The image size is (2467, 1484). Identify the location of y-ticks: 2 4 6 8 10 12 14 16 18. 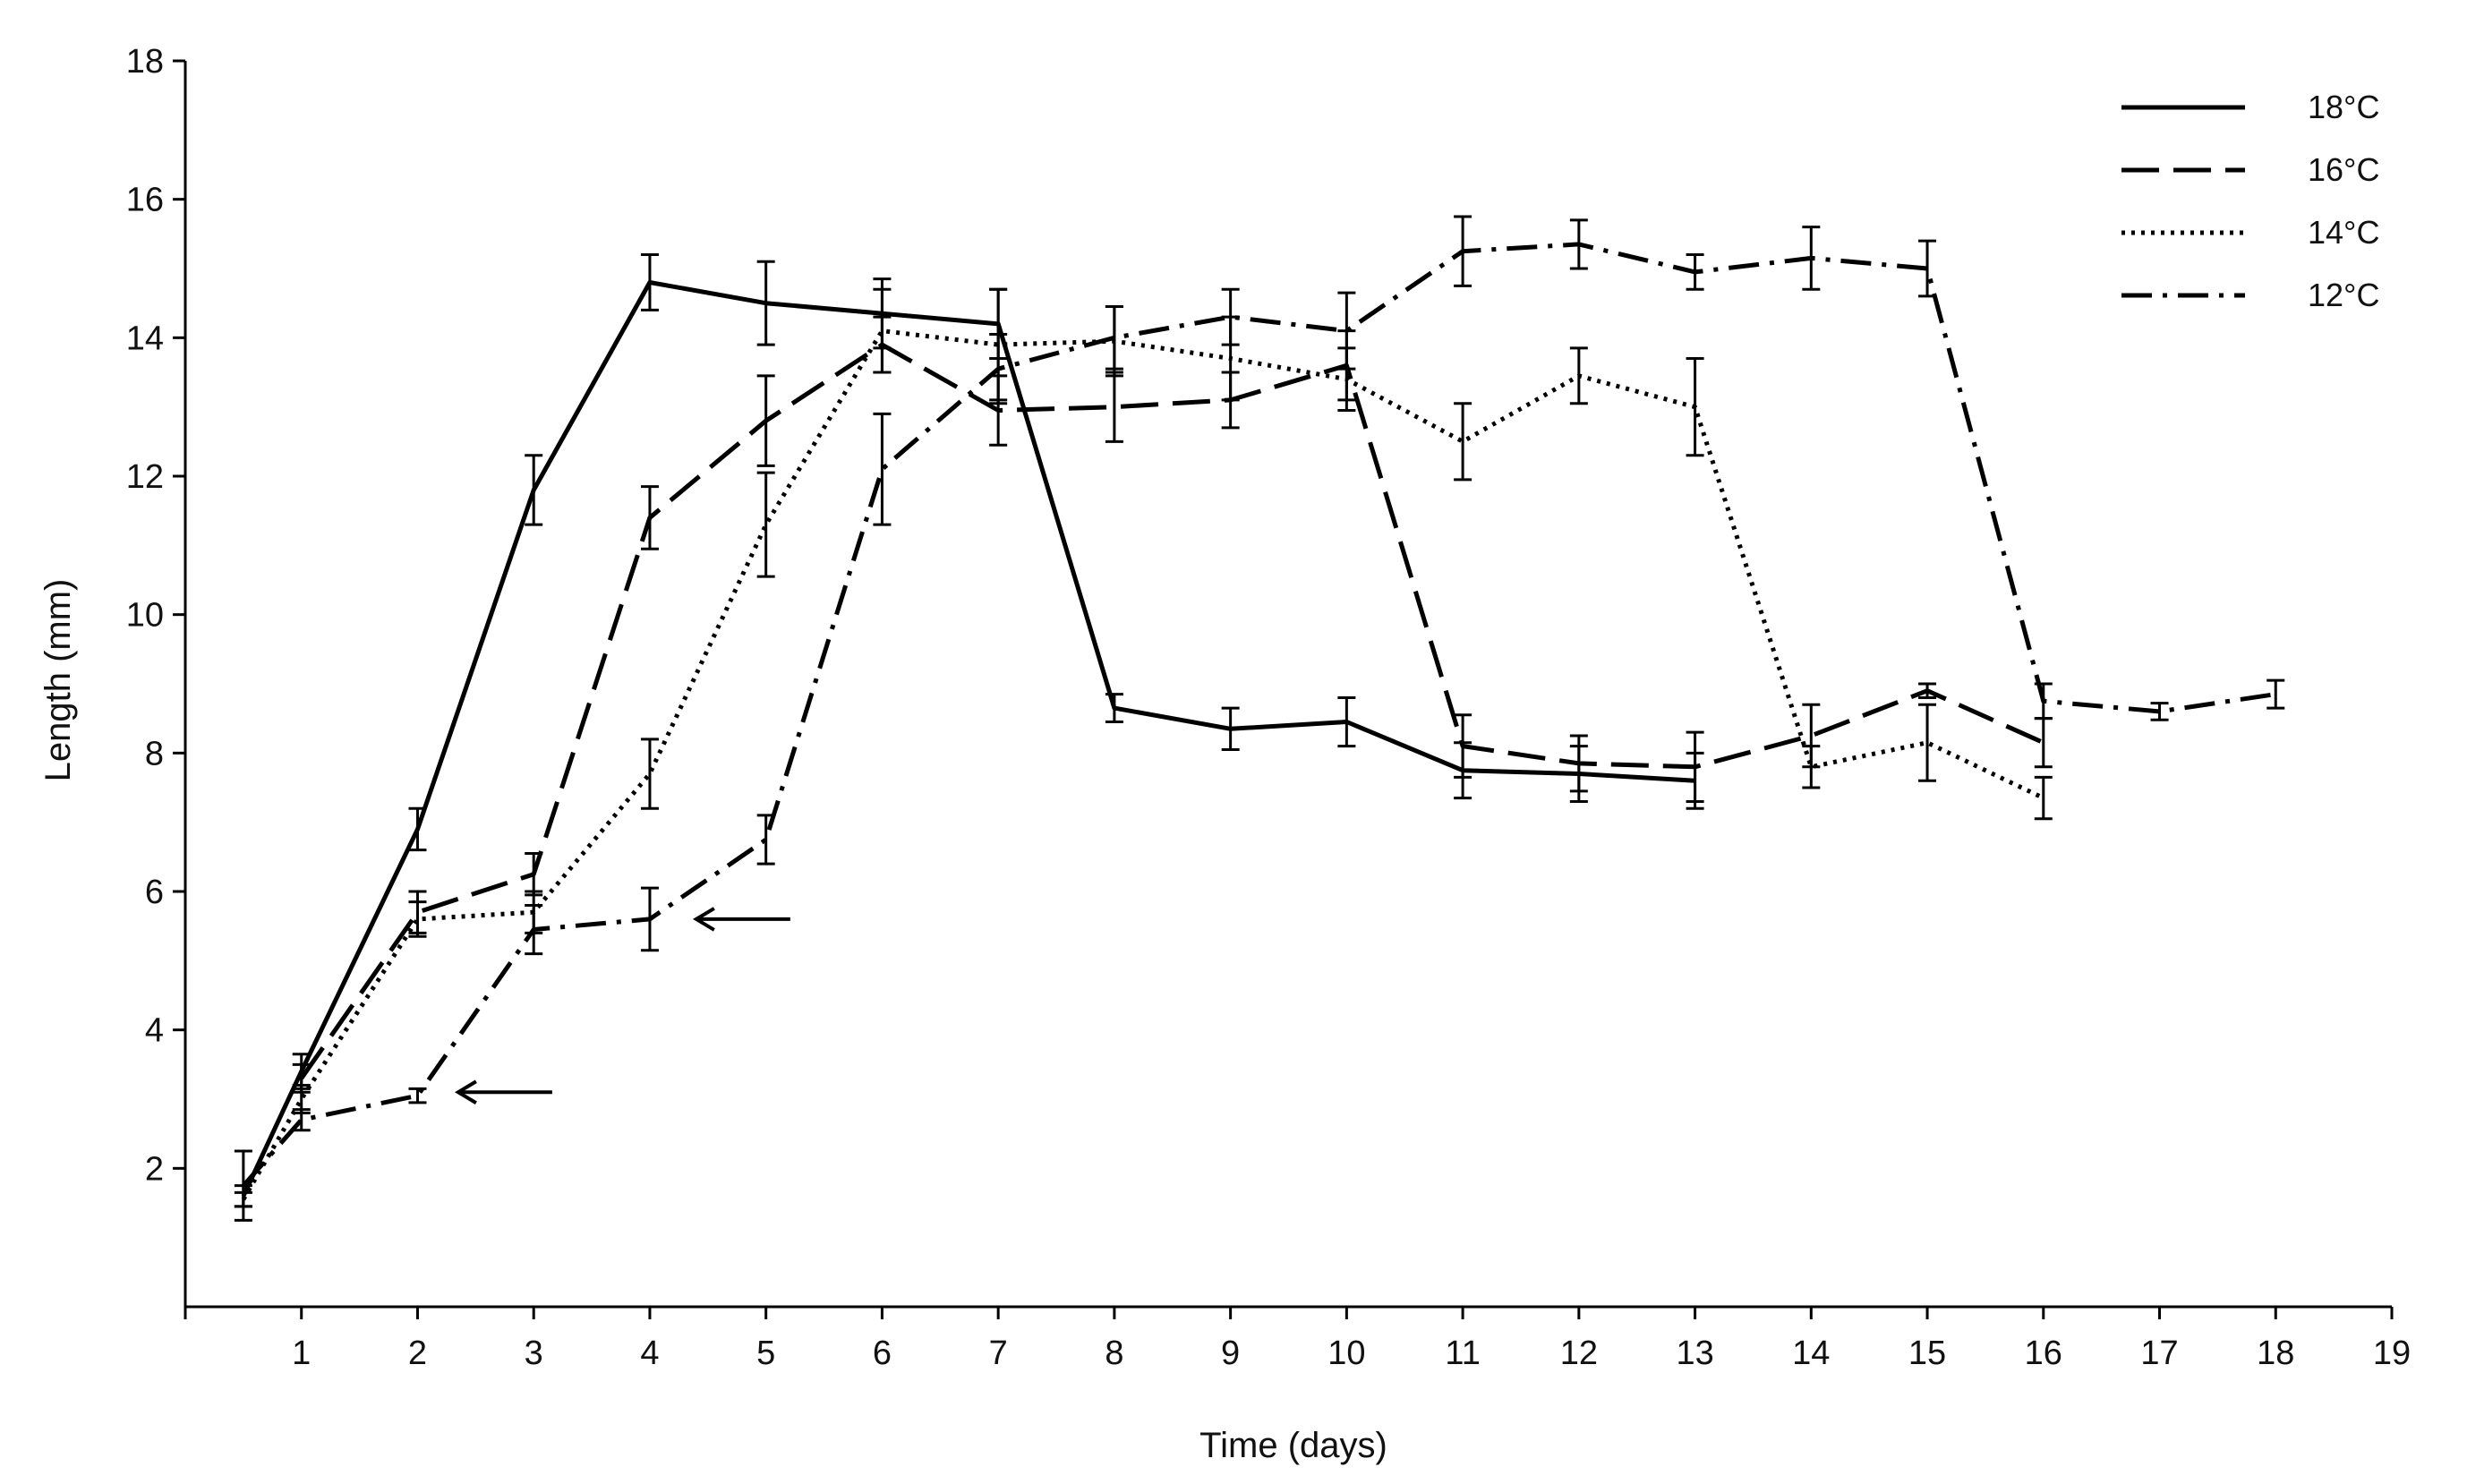
(155, 615).